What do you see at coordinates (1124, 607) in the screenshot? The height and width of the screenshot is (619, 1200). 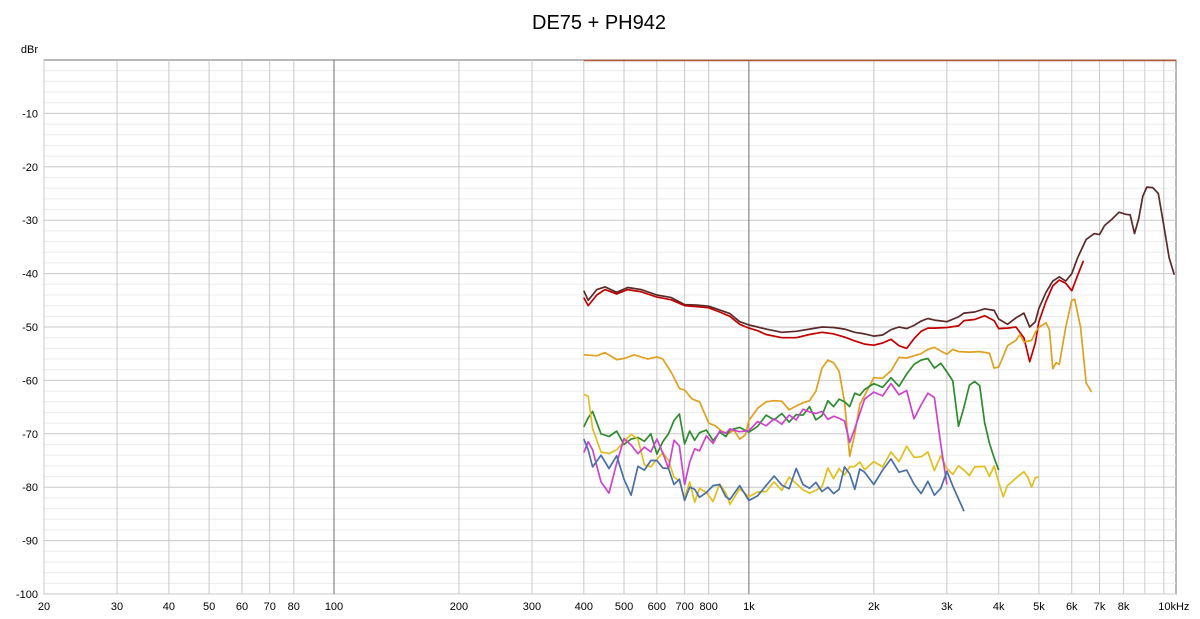 I see `x-tick-label: 8k` at bounding box center [1124, 607].